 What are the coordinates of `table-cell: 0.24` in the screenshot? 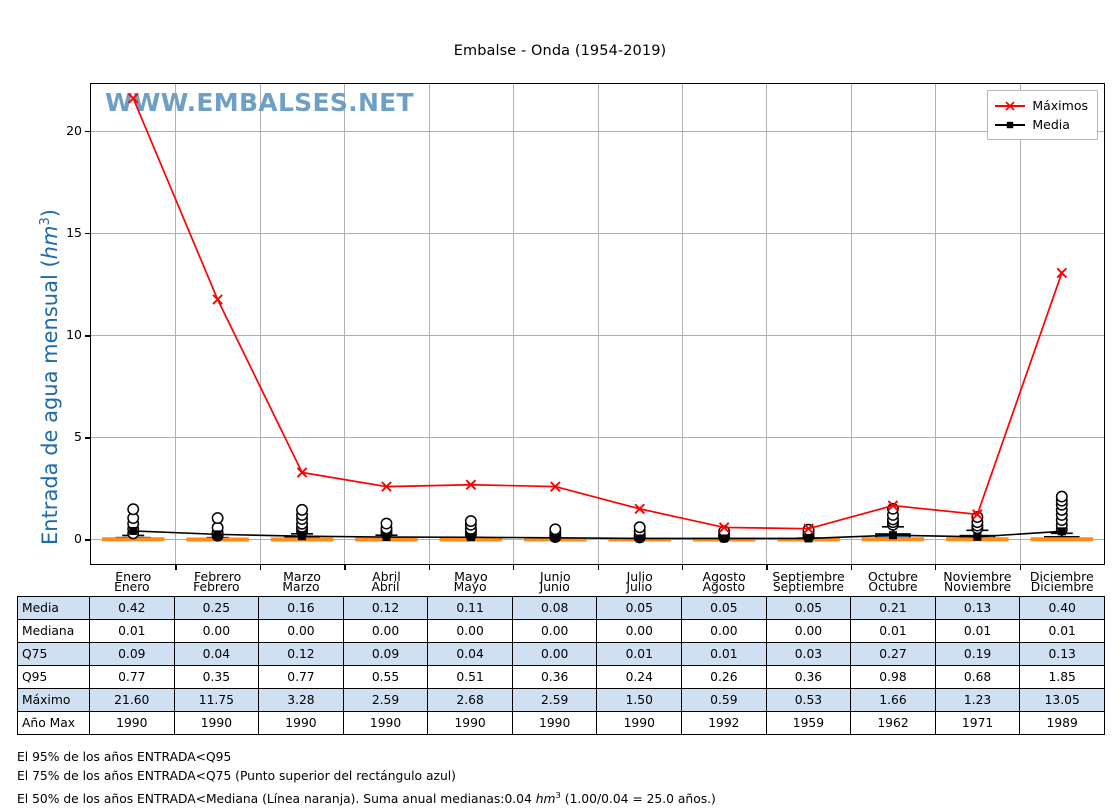 It's located at (639, 676).